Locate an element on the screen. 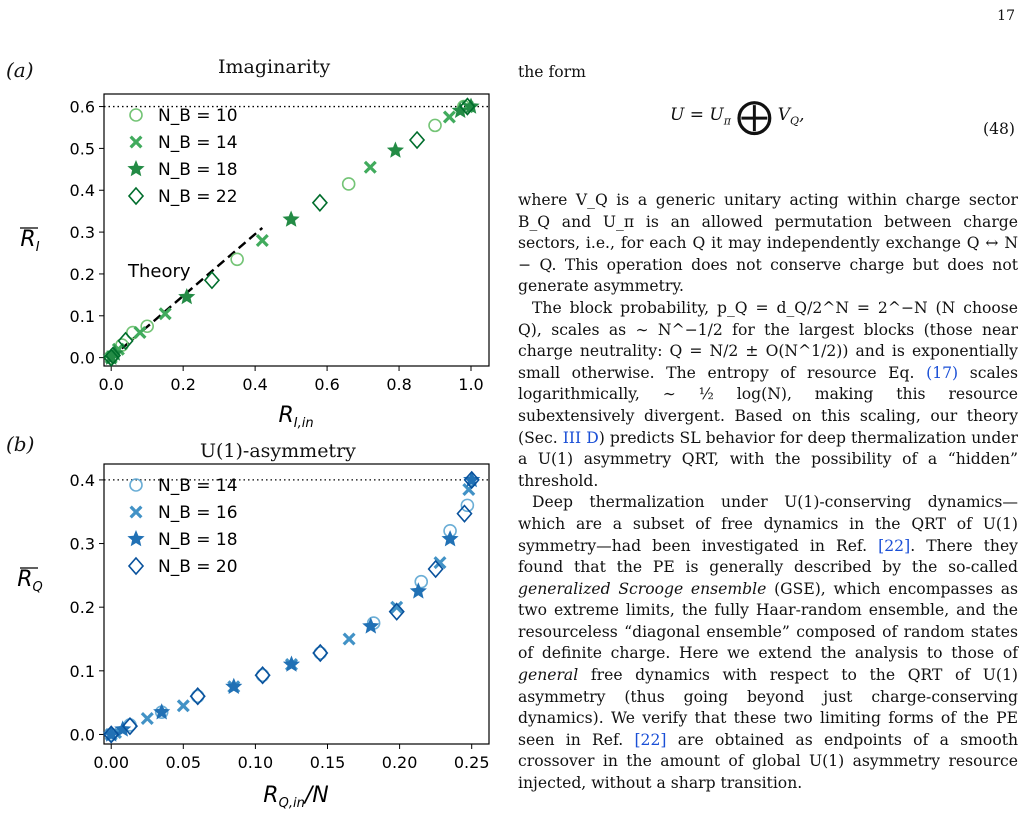 The image size is (1029, 840). y-axis-label: RI is located at coordinates (29, 241).